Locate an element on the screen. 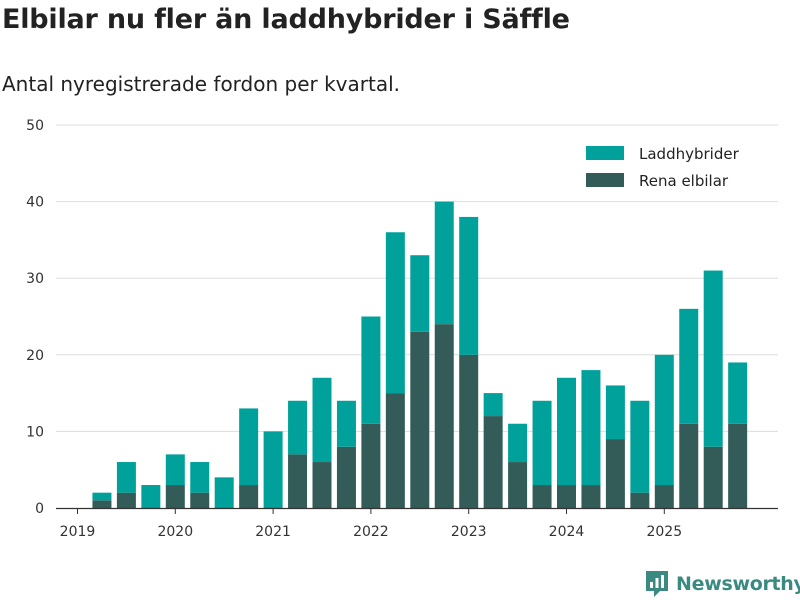  legend-label: Laddhybrider is located at coordinates (689, 154).